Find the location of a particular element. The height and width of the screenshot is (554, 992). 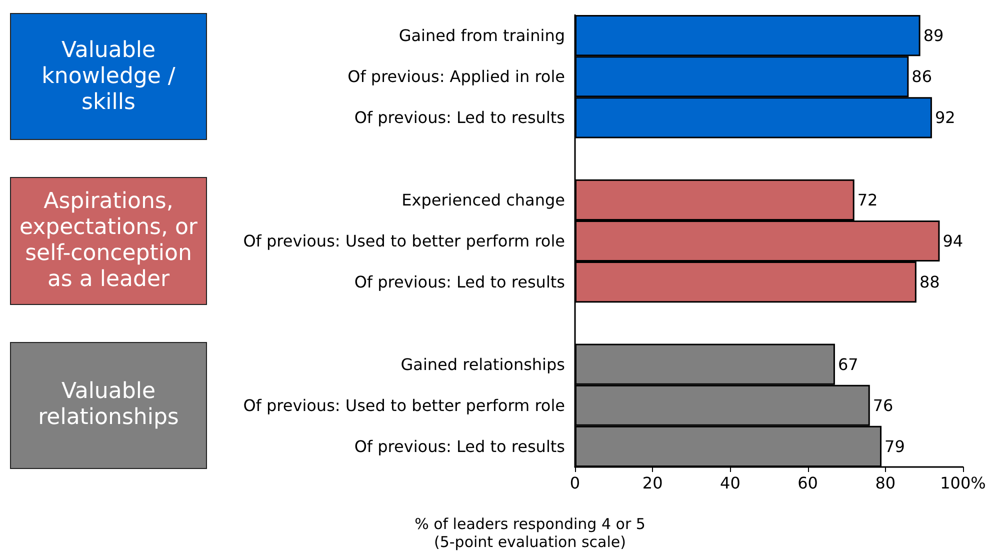

y-tick-label: Gained from training is located at coordinates (481, 36).